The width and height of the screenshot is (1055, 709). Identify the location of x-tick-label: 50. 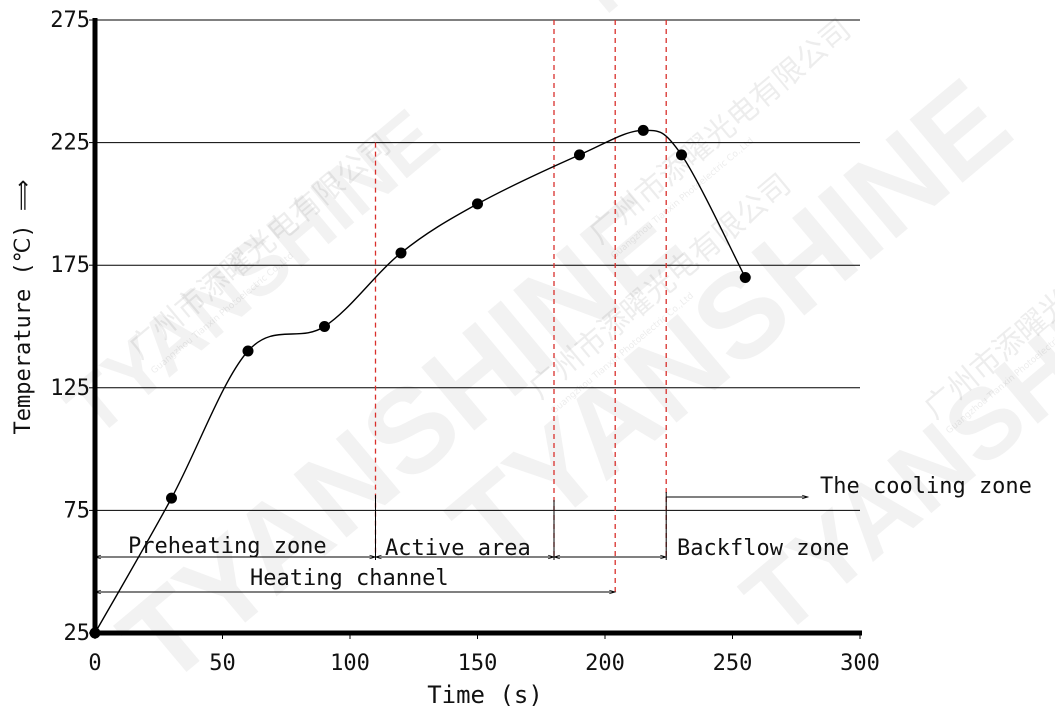
(222, 663).